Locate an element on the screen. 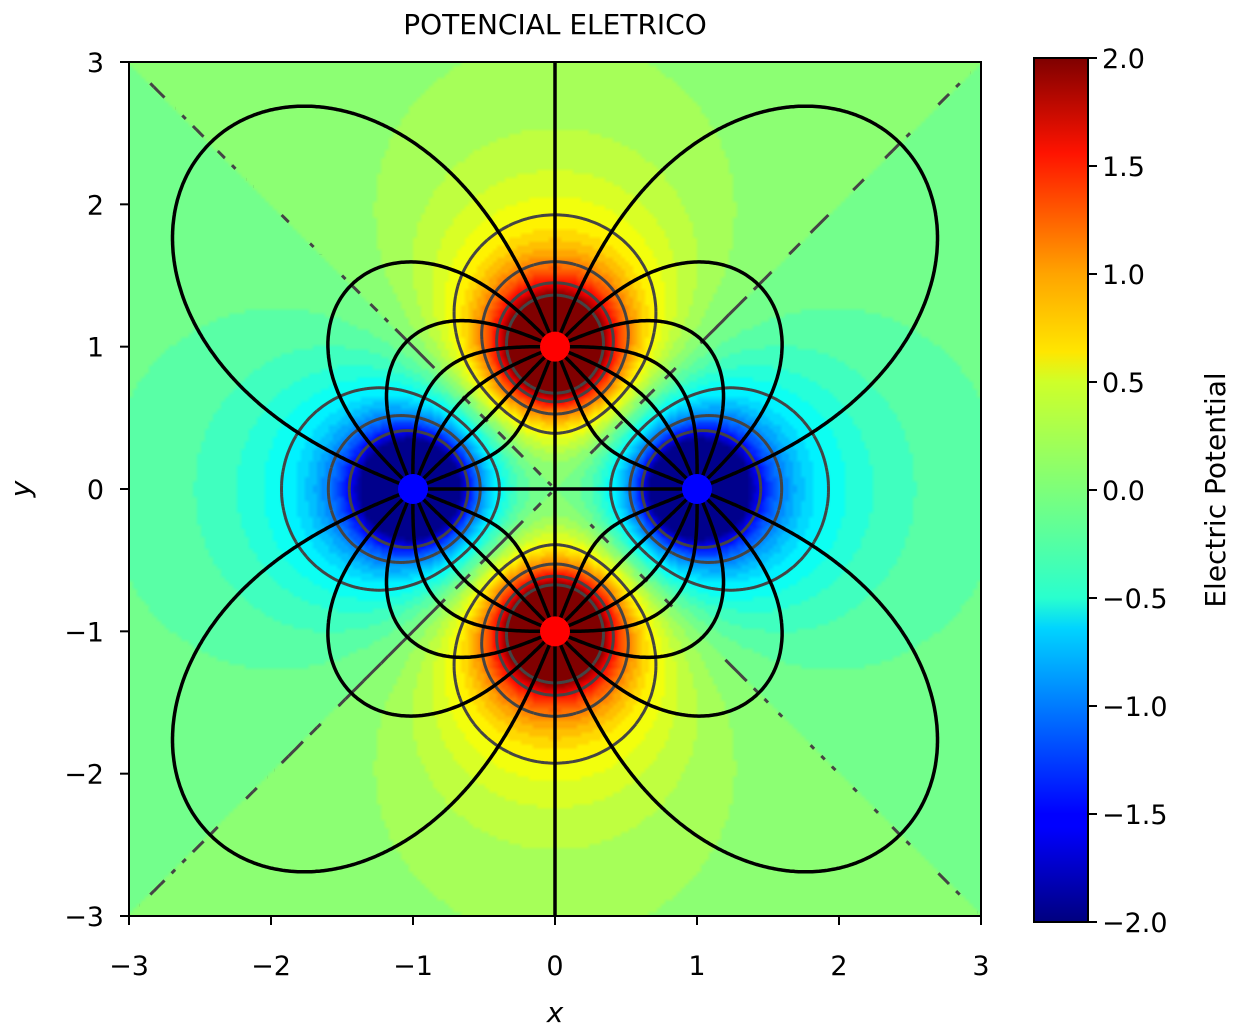 The width and height of the screenshot is (1239, 1034). y-tick-label: 0 is located at coordinates (95, 490).